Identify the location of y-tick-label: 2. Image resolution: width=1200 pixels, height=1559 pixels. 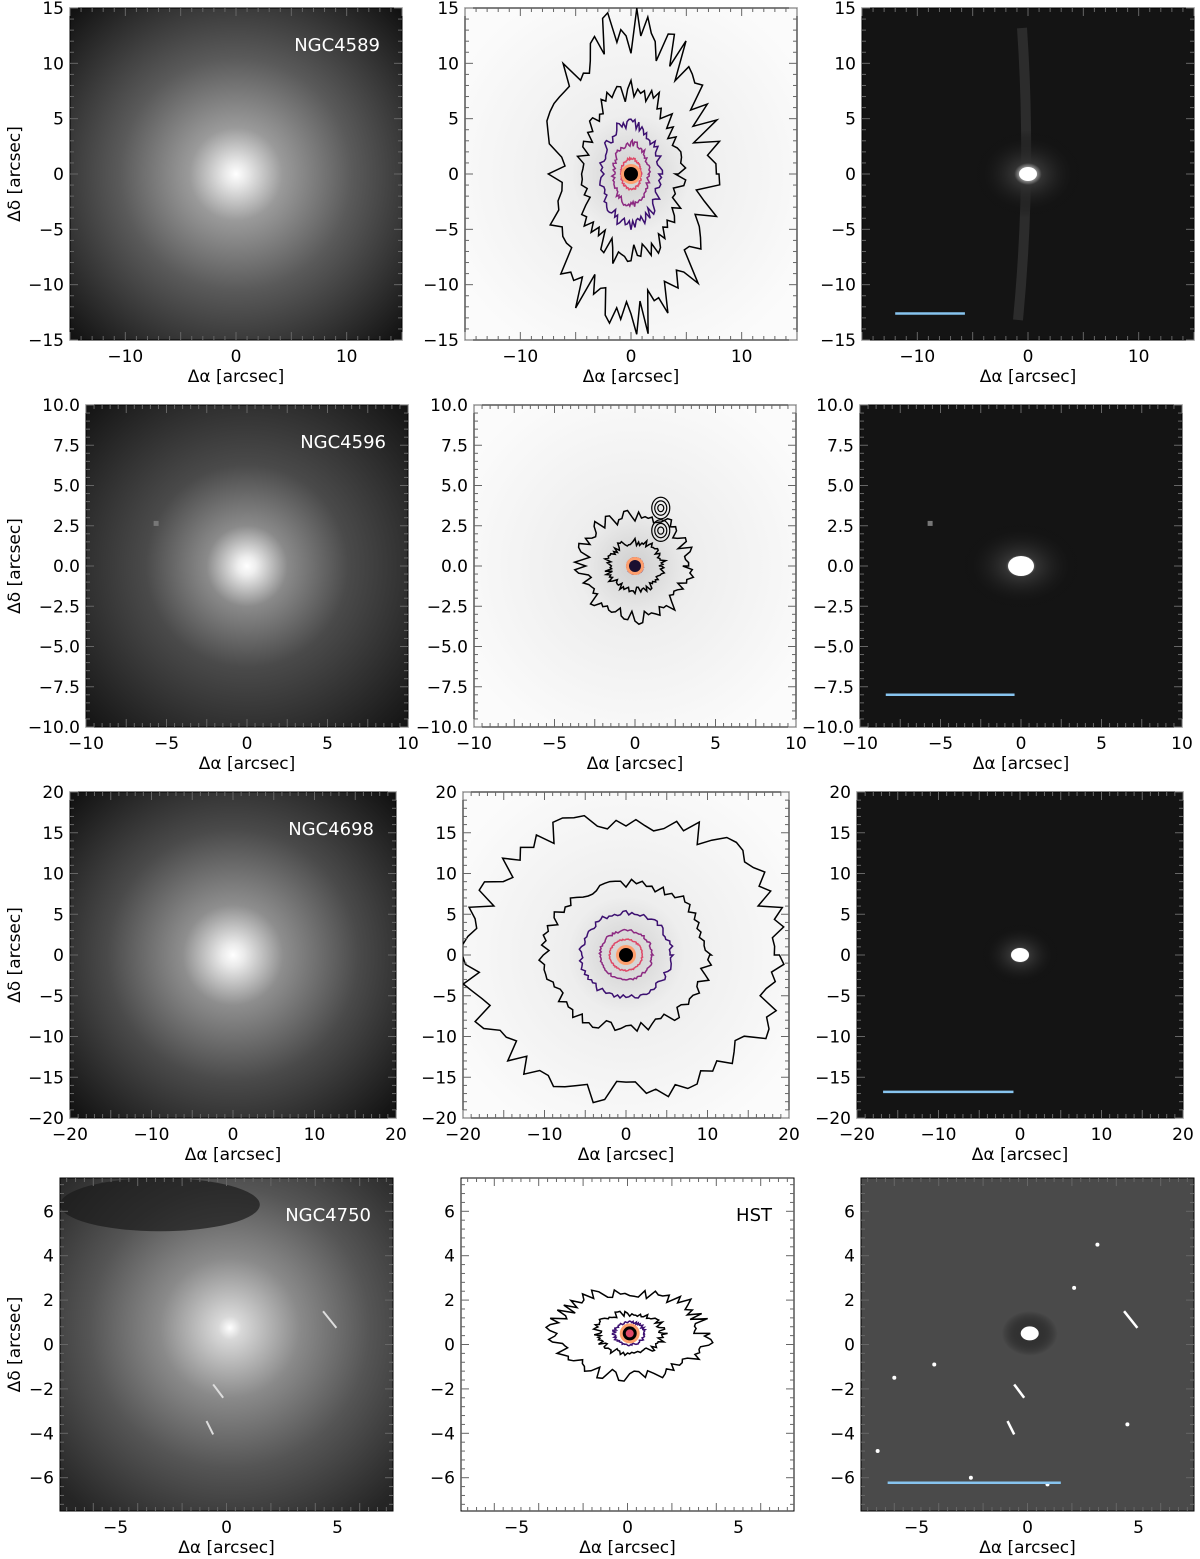
(449, 1301).